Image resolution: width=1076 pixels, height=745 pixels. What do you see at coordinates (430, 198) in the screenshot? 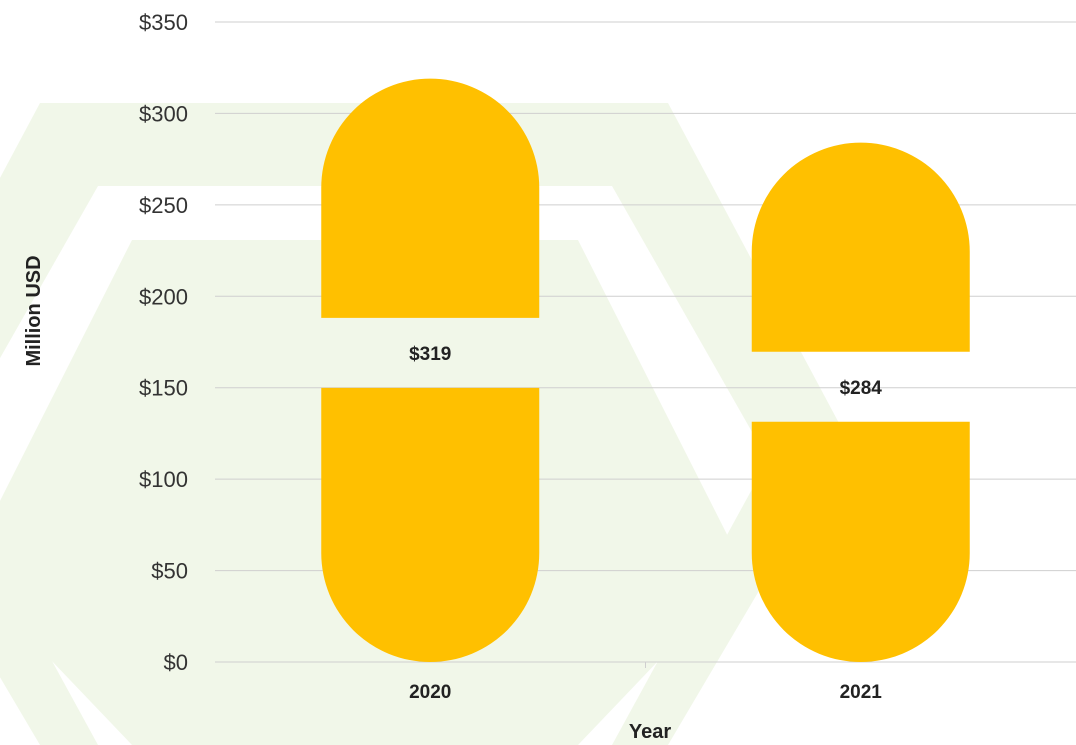
I see `bar-2020-upper` at bounding box center [430, 198].